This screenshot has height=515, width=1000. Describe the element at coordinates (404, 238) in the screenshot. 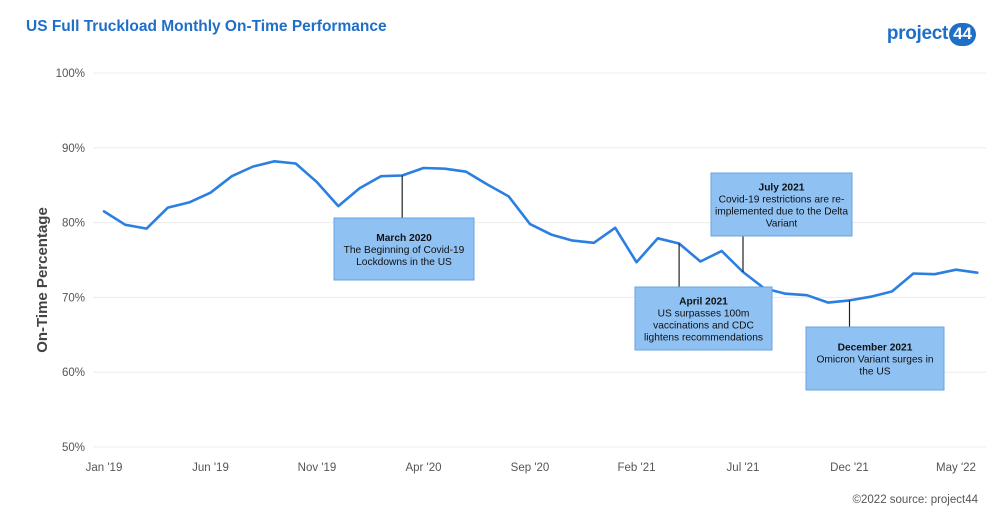

I see `annotation-title: March 2020` at that location.